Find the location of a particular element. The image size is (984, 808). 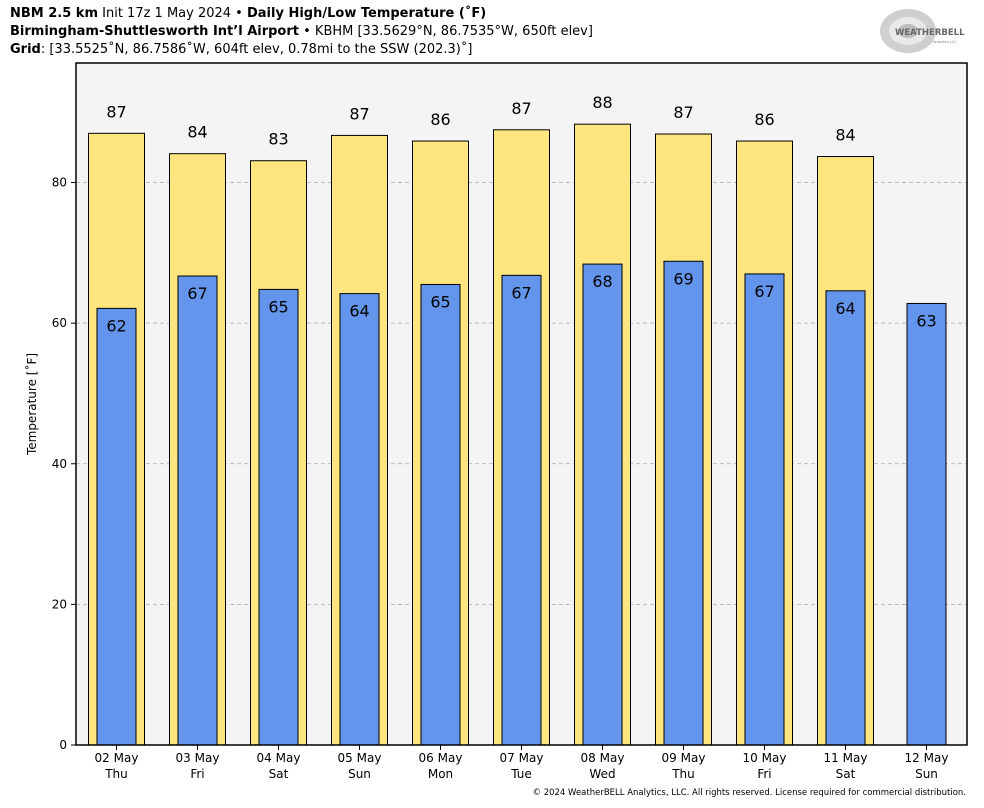

weatherbell-logo: WEATHERBELL Analytics LLC is located at coordinates (922, 31).